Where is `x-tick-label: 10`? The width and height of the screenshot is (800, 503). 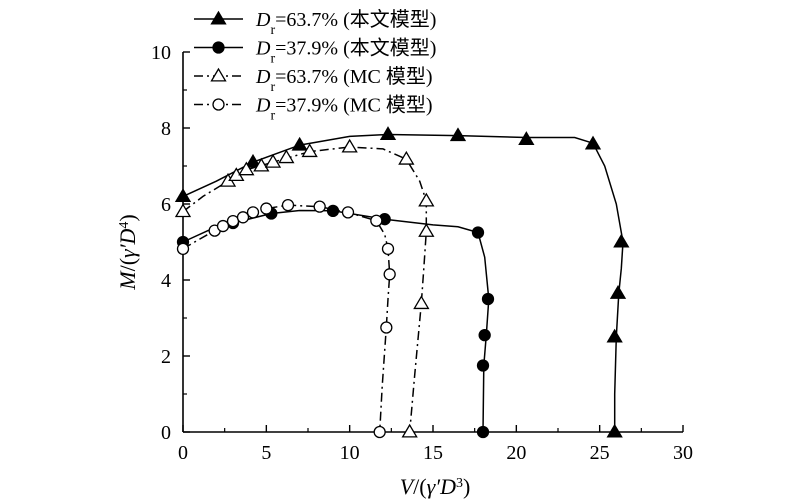 x-tick-label: 10 is located at coordinates (350, 453).